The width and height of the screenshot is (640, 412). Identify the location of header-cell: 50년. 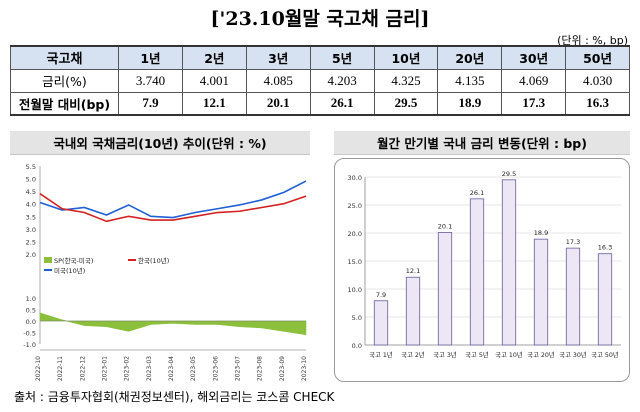
(597, 57).